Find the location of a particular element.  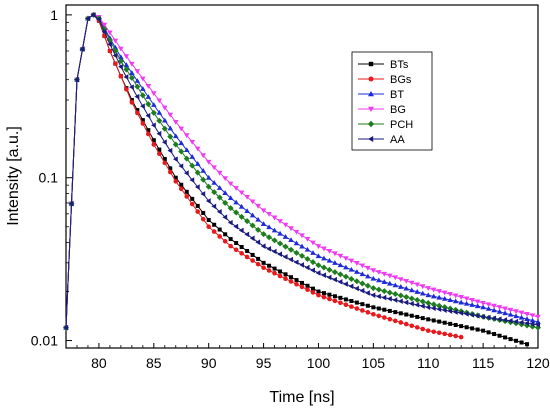

y-axis-label: Intensity [a.u.] is located at coordinates (13, 176).